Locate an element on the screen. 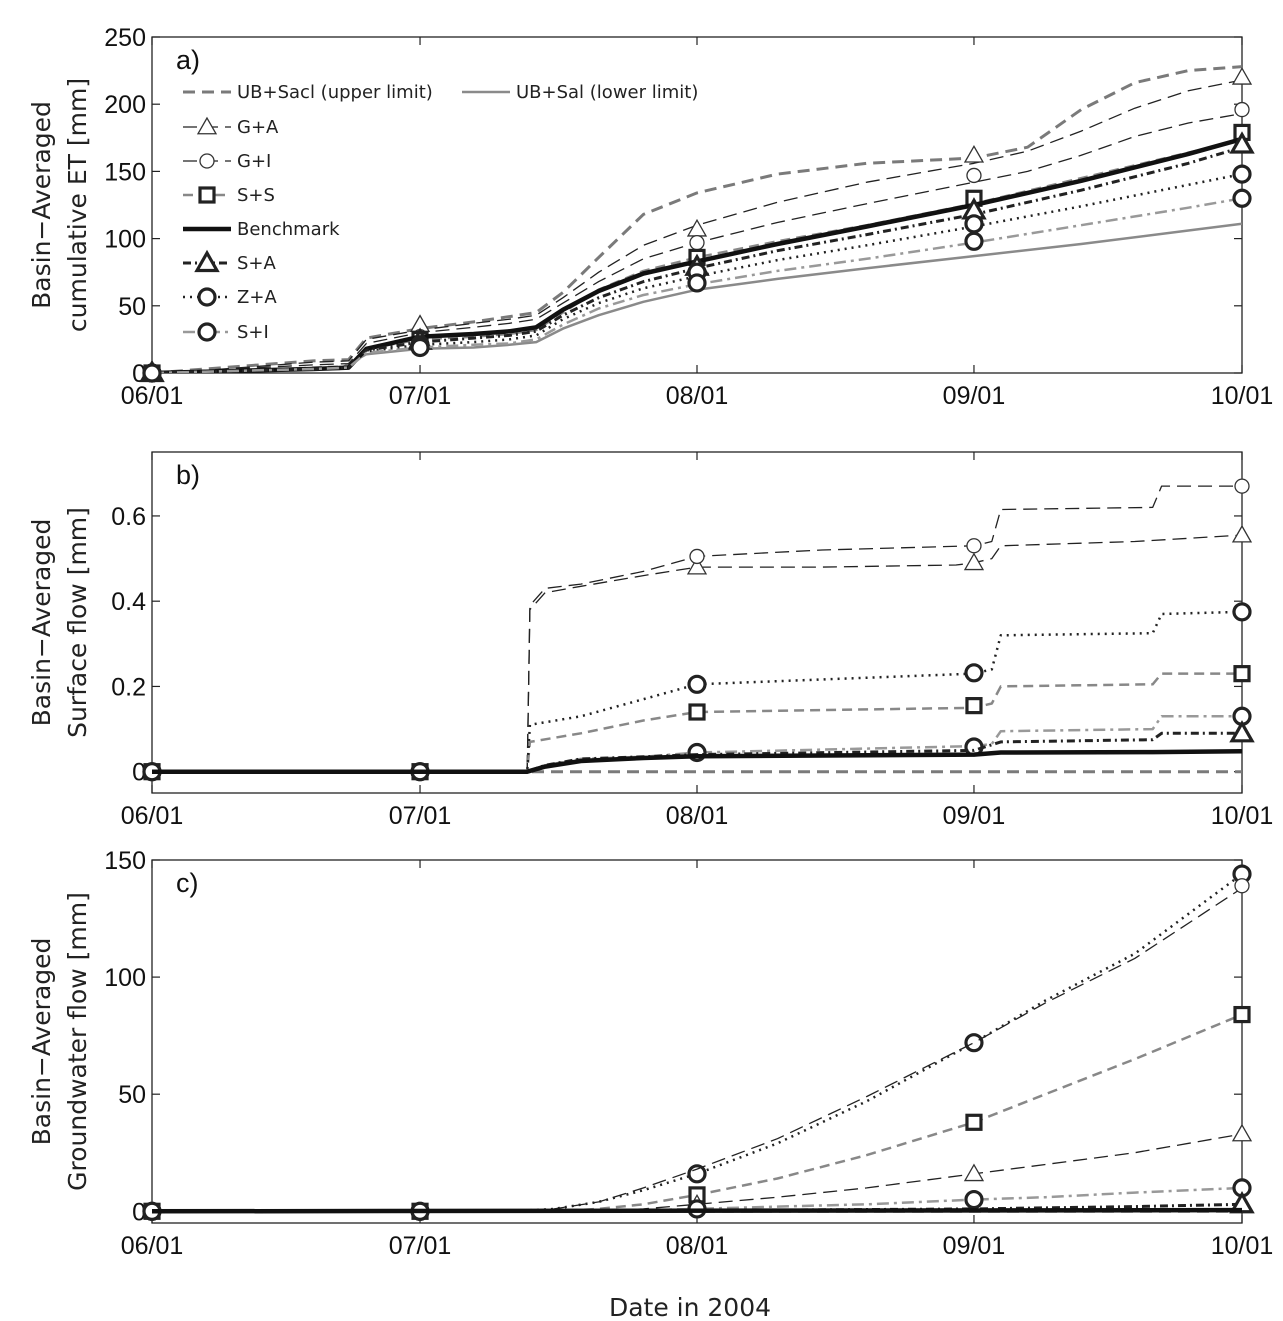 The image size is (1283, 1321). legend-label-s-s: S+S is located at coordinates (256, 195).